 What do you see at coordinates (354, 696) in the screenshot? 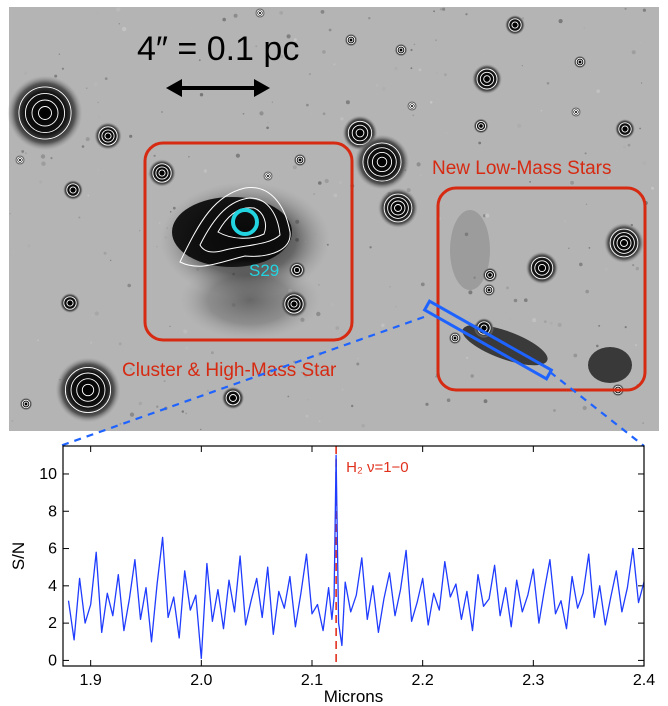
I see `x-axis-label: Microns` at bounding box center [354, 696].